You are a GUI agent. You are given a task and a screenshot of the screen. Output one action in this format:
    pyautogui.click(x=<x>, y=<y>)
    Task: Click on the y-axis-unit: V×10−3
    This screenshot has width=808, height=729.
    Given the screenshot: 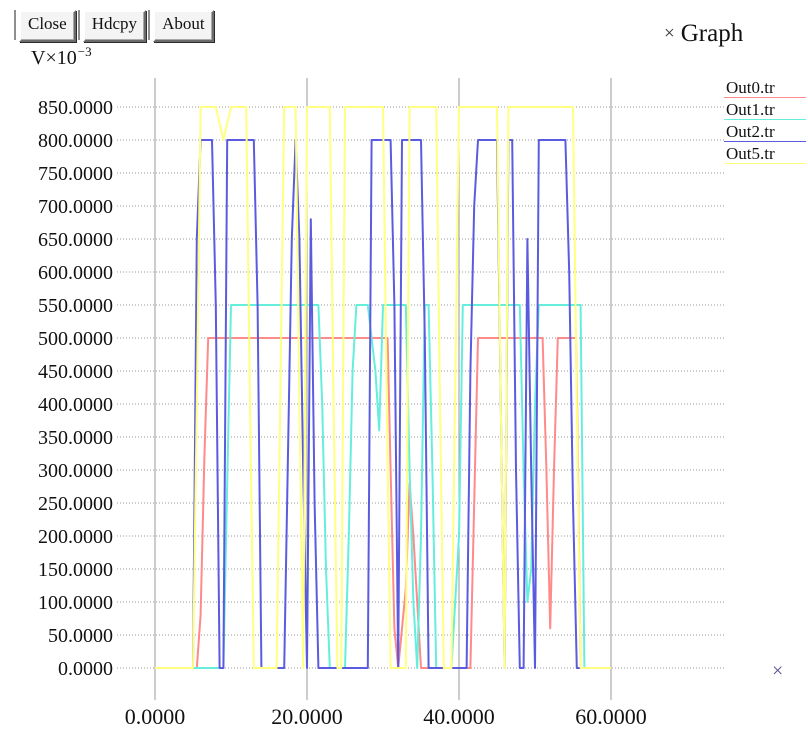 What is the action you would take?
    pyautogui.click(x=61, y=57)
    